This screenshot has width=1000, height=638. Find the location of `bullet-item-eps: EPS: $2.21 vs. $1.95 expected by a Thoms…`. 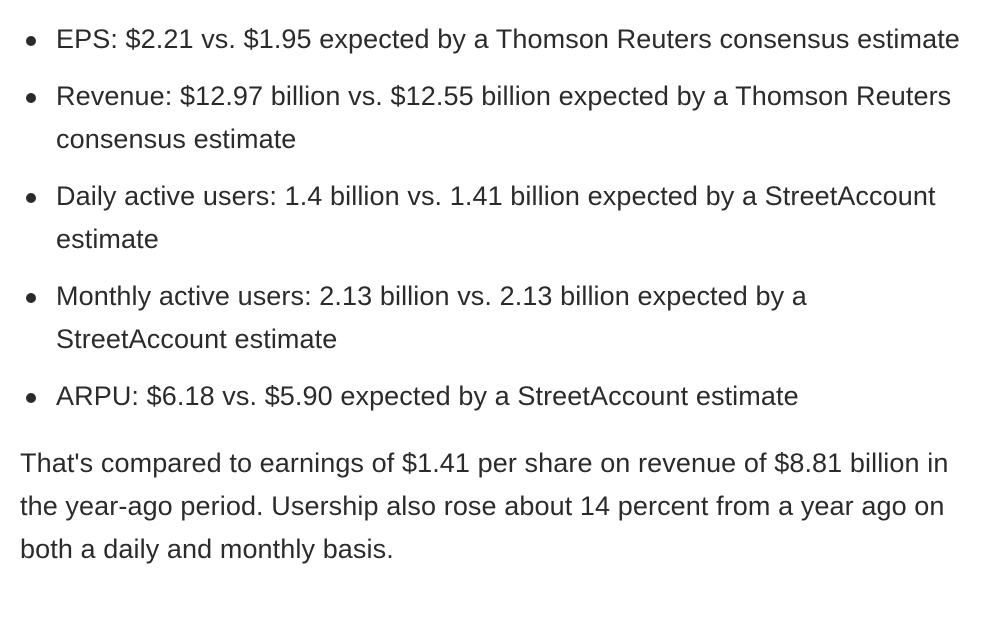

bullet-item-eps: EPS: $2.21 vs. $1.95 expected by a Thoms… is located at coordinates (500, 39).